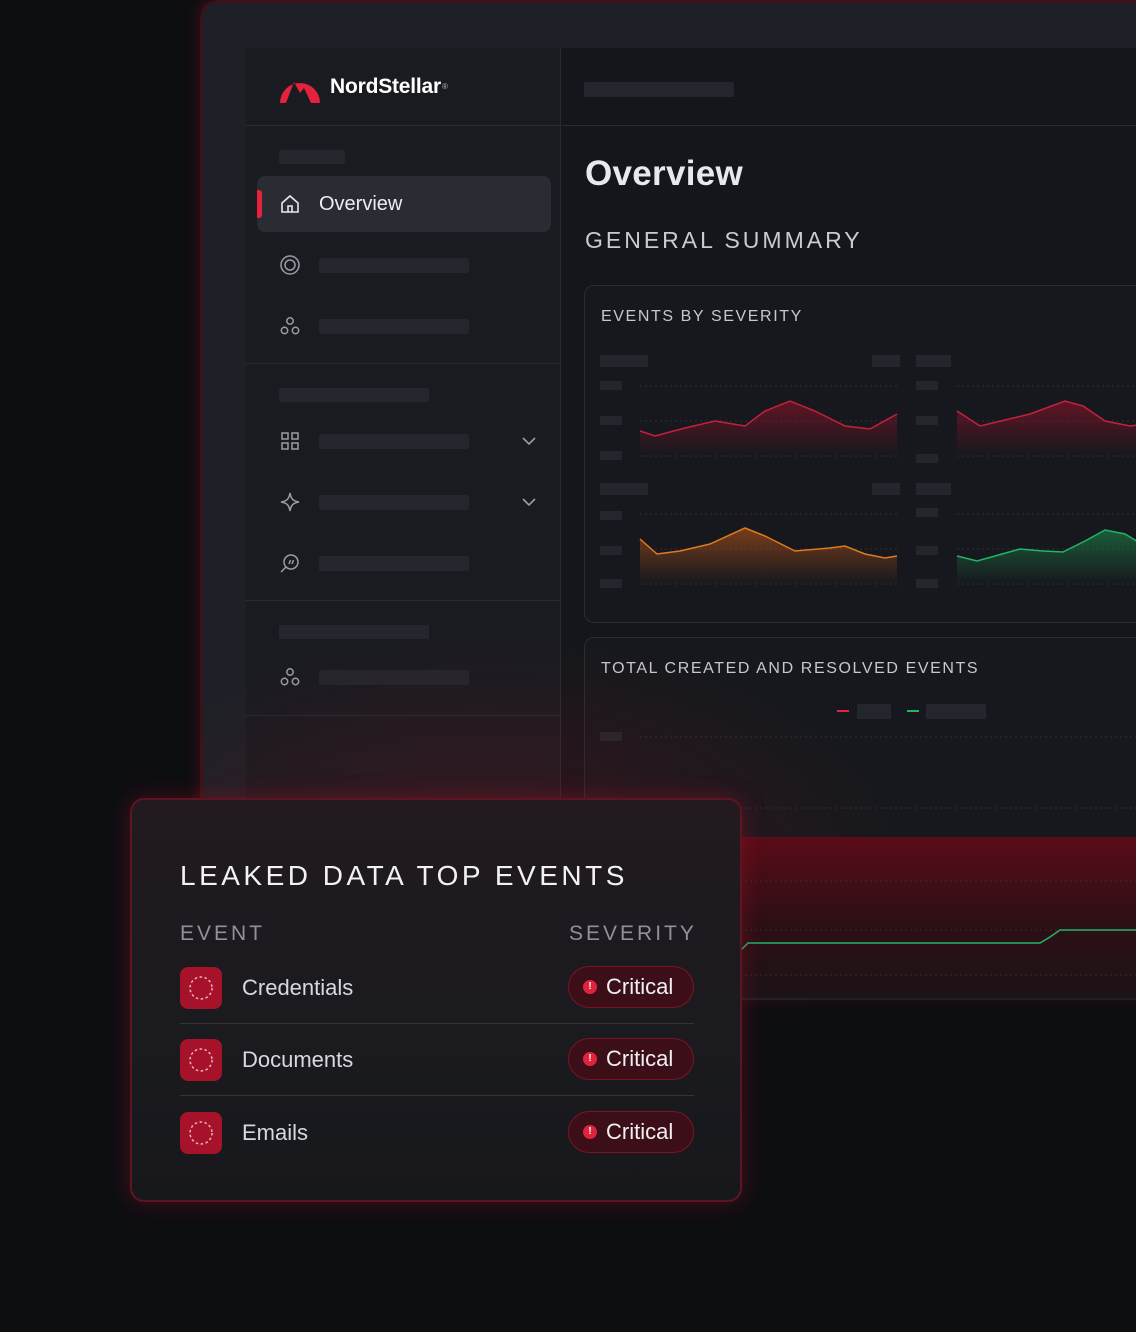  I want to click on created-events-area, so click(937, 917).